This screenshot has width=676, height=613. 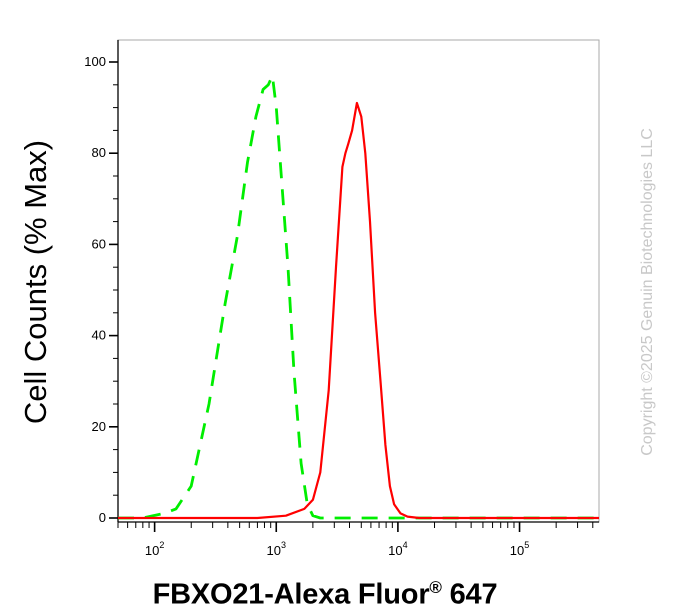 I want to click on x-axis-label: FBXO21-Alexa Fluor® 647, so click(x=325, y=595).